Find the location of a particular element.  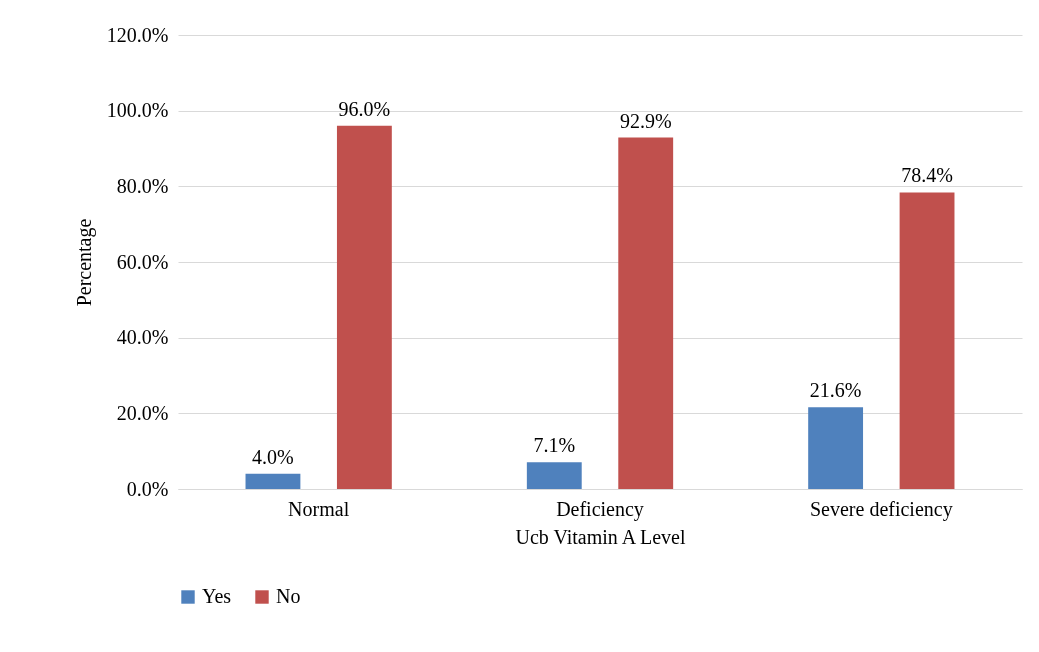

legend-label: Yes is located at coordinates (217, 596).